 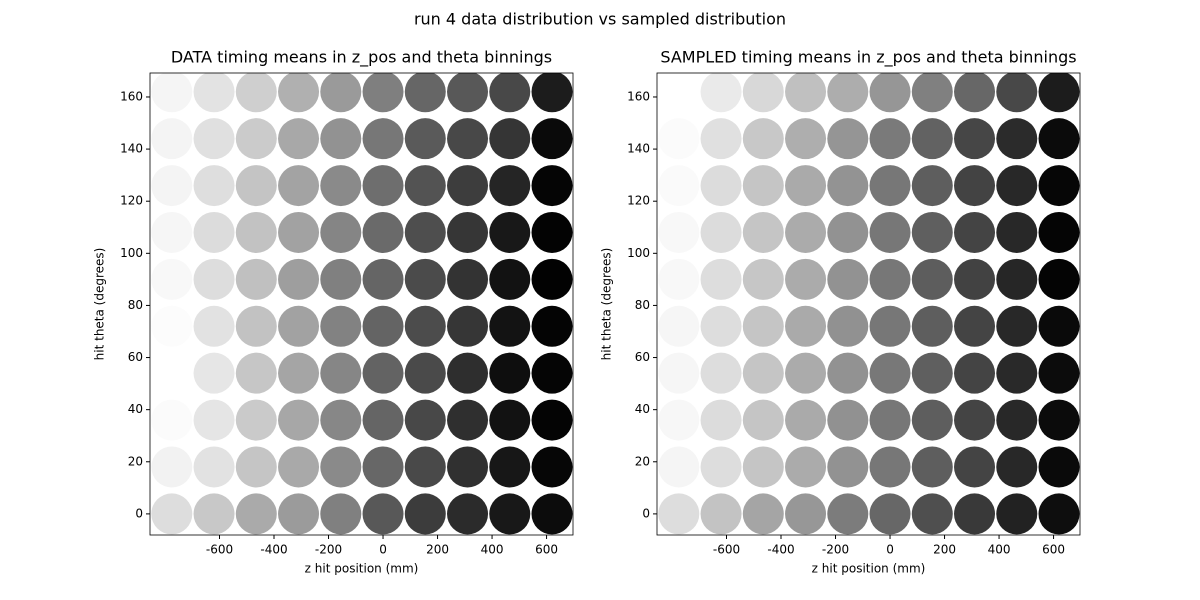 I want to click on y-axis-label: hit theta (degrees), so click(x=607, y=304).